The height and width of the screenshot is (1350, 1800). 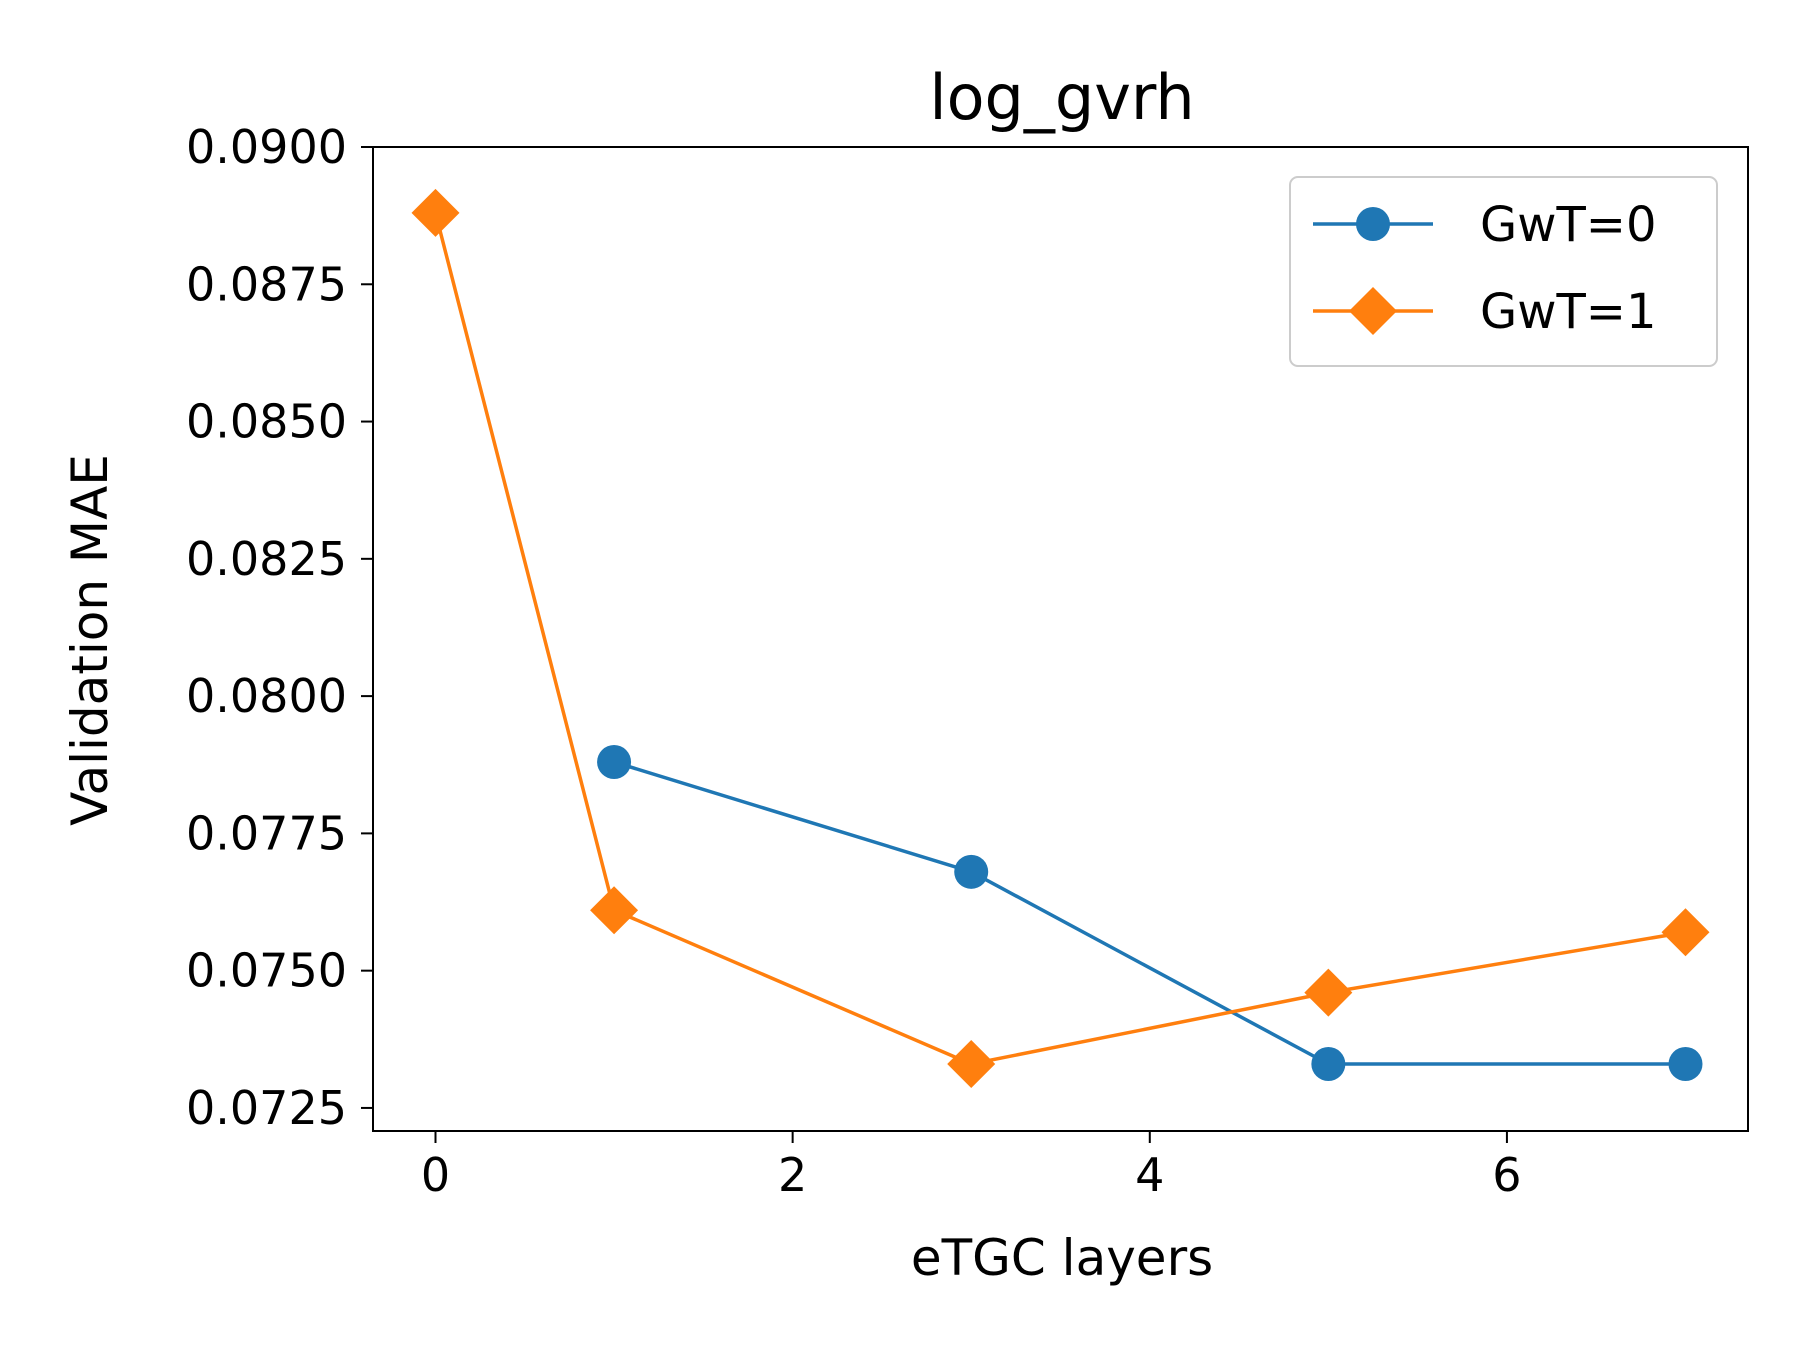 I want to click on chart-title: log_gvrh, so click(x=1061, y=97).